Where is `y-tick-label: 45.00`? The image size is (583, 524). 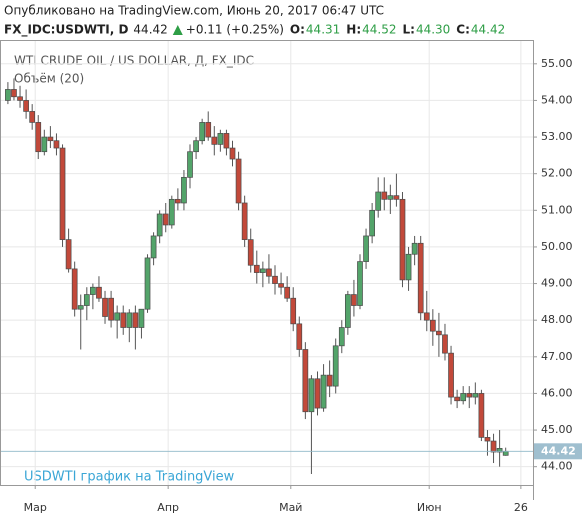
y-tick-label: 45.00 is located at coordinates (557, 429).